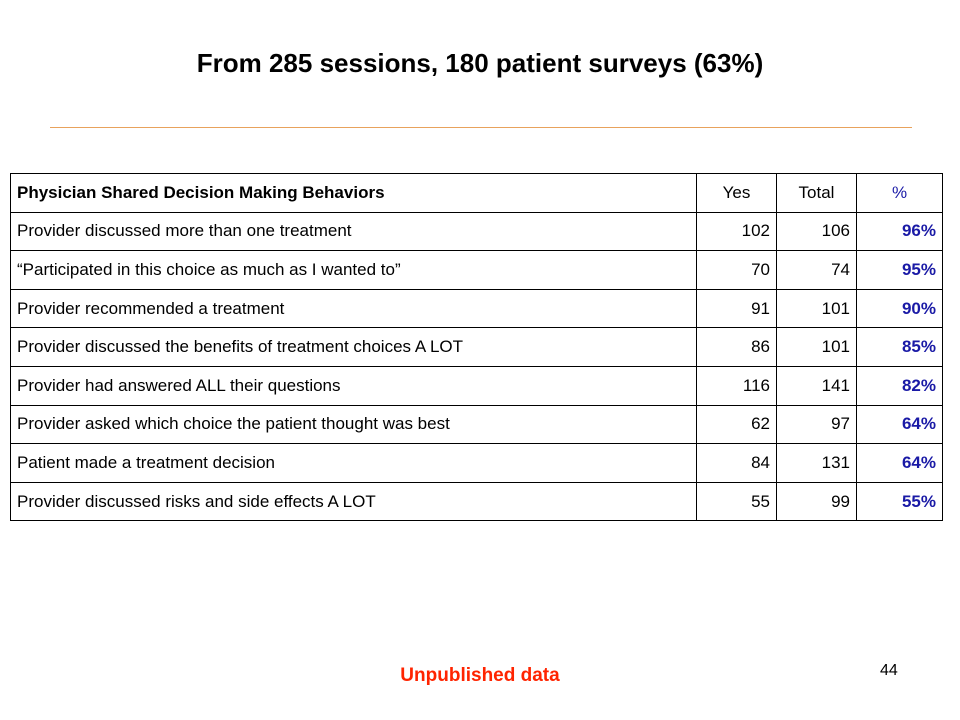 The image size is (960, 720). I want to click on unpublished-data-note: Unpublished data, so click(480, 675).